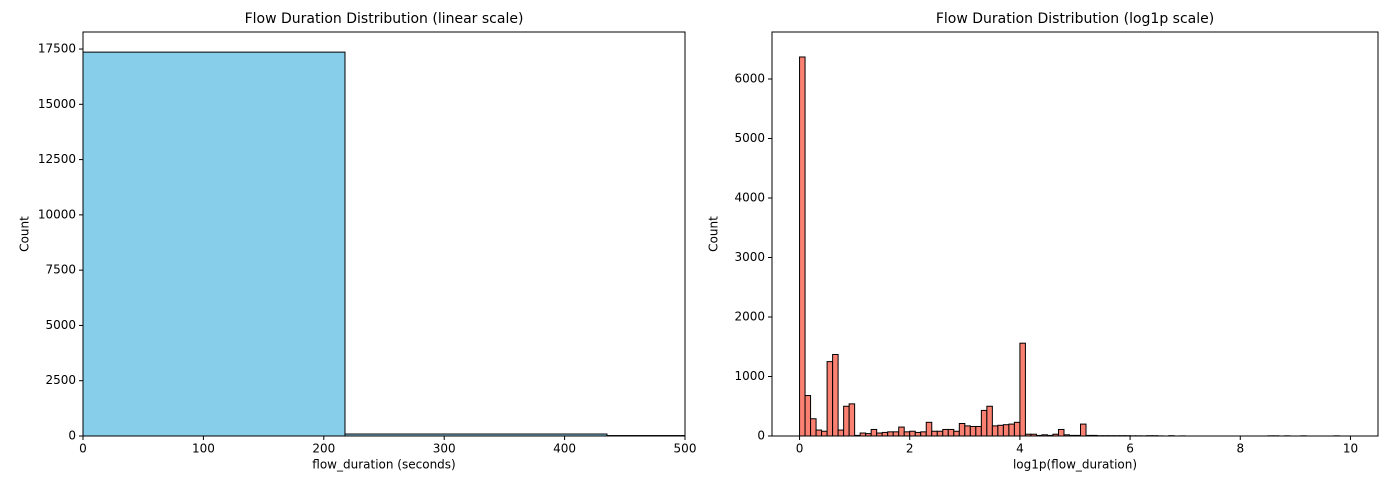 This screenshot has width=1389, height=490. Describe the element at coordinates (1075, 465) in the screenshot. I see `x-axis-label: log1p(flow_duration)` at that location.